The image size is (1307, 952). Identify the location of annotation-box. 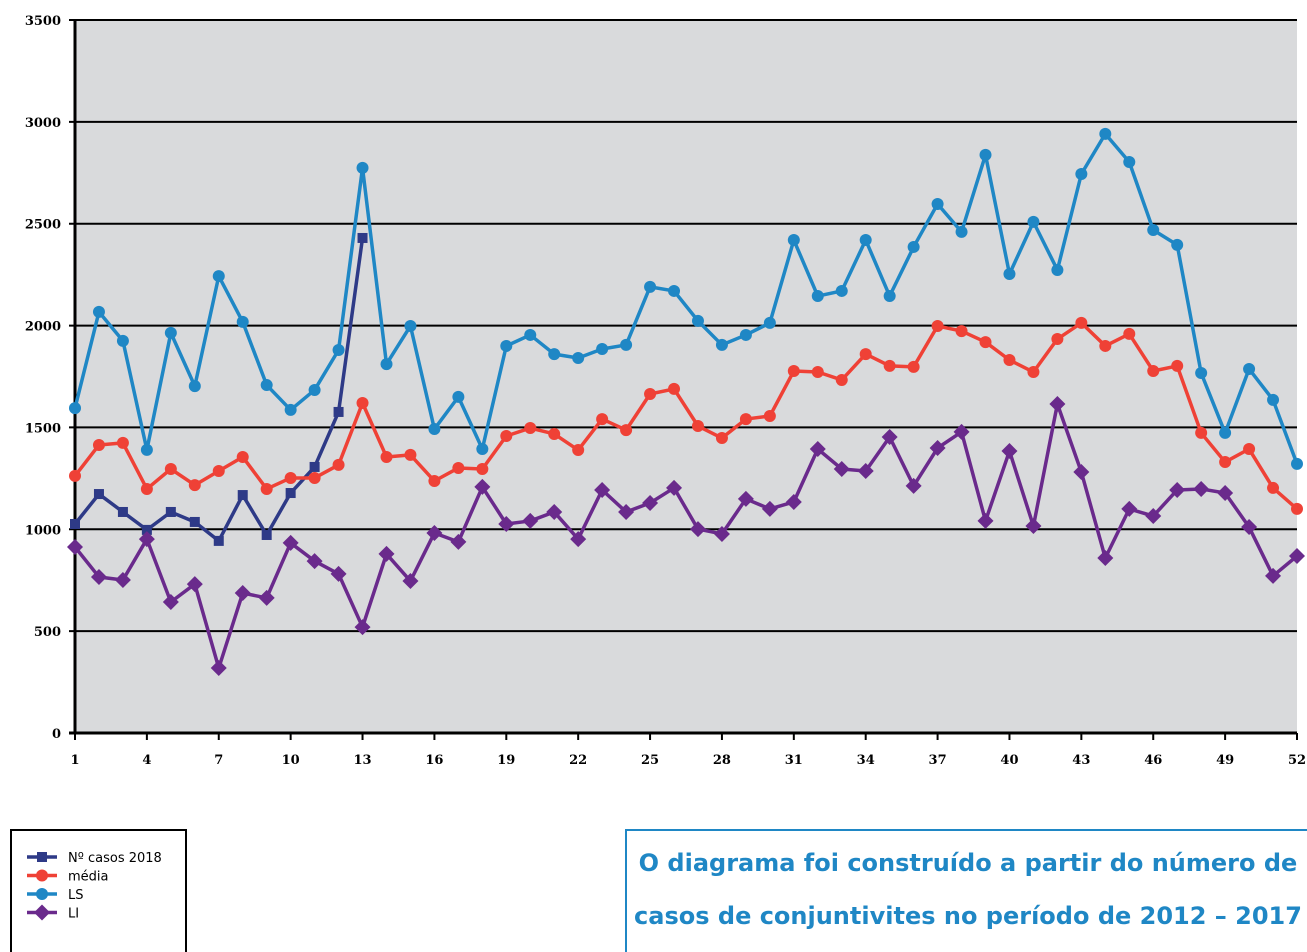
(966, 890).